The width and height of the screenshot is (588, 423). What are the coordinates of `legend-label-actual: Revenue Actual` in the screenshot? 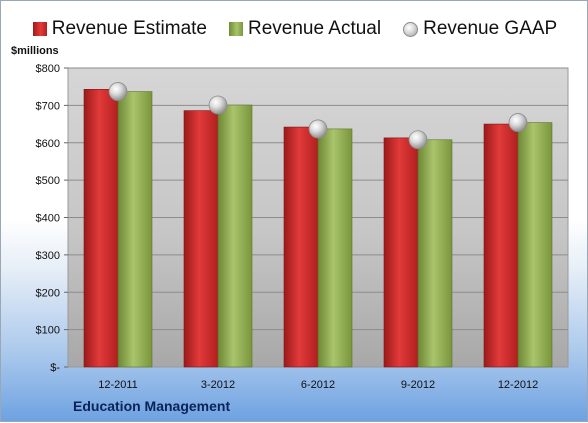 It's located at (315, 28).